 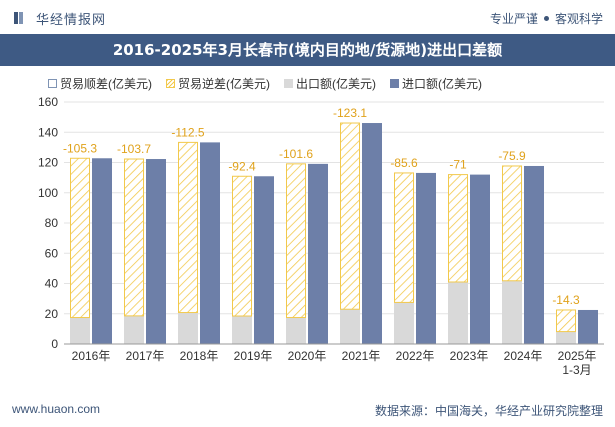 I want to click on x-tick-label: 2025年, so click(x=577, y=356).